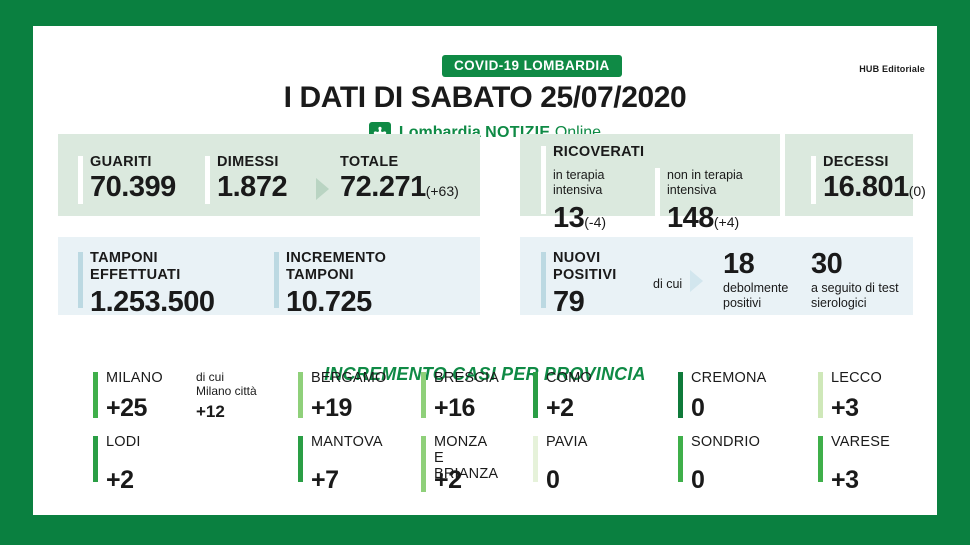 The height and width of the screenshot is (545, 970). I want to click on non-terapia-intensiva-bar, so click(657, 198).